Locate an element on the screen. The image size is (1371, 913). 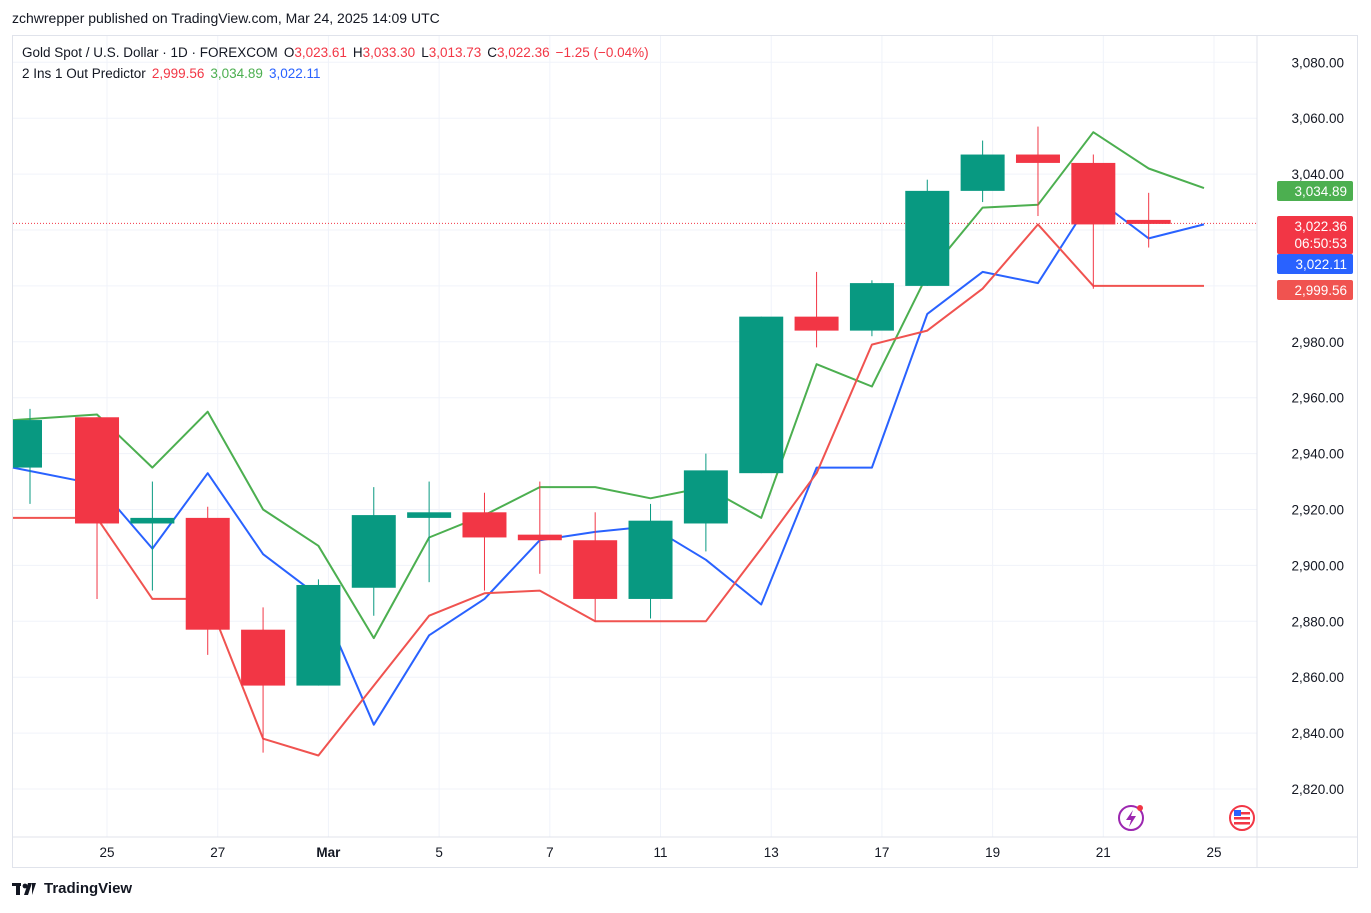
x-tick-label: 5 is located at coordinates (439, 852).